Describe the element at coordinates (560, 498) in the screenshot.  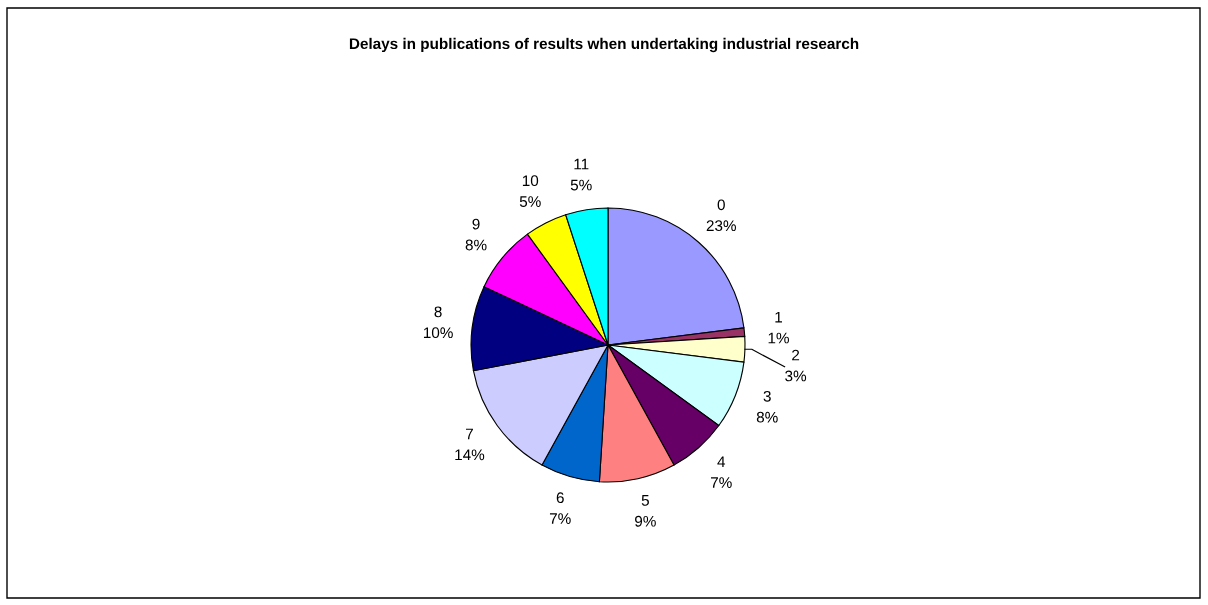
I see `slice-label: 6` at that location.